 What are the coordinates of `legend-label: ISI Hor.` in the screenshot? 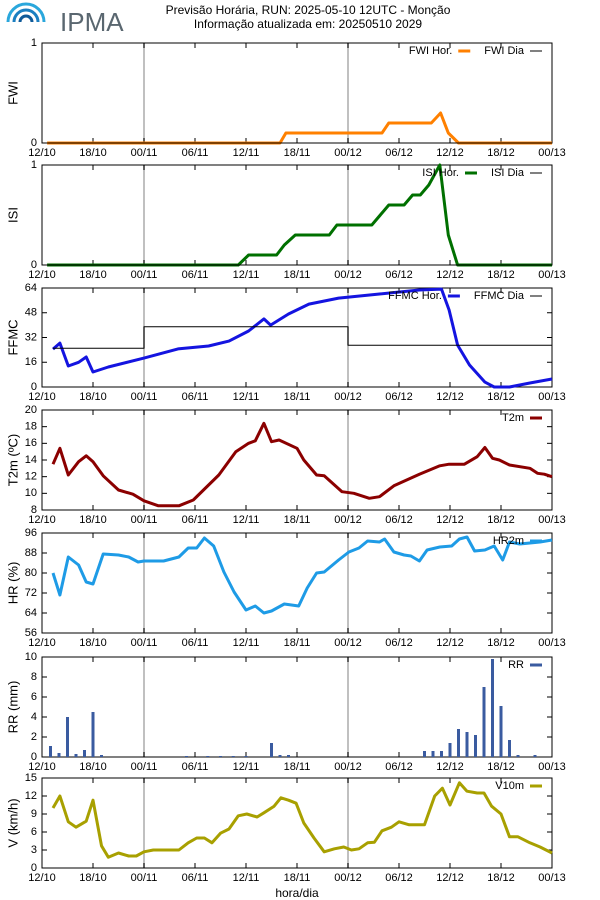 It's located at (440, 173).